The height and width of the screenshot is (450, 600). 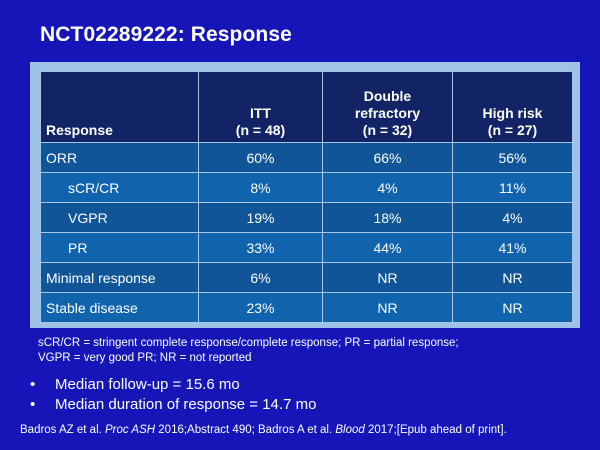 I want to click on row-label: sCR/CR, so click(x=119, y=187).